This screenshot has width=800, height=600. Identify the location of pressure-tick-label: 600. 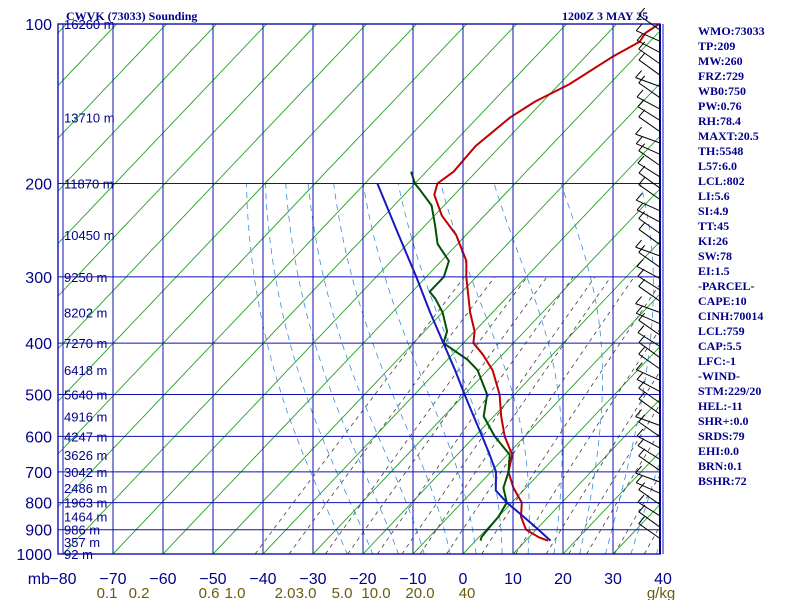
(38, 437).